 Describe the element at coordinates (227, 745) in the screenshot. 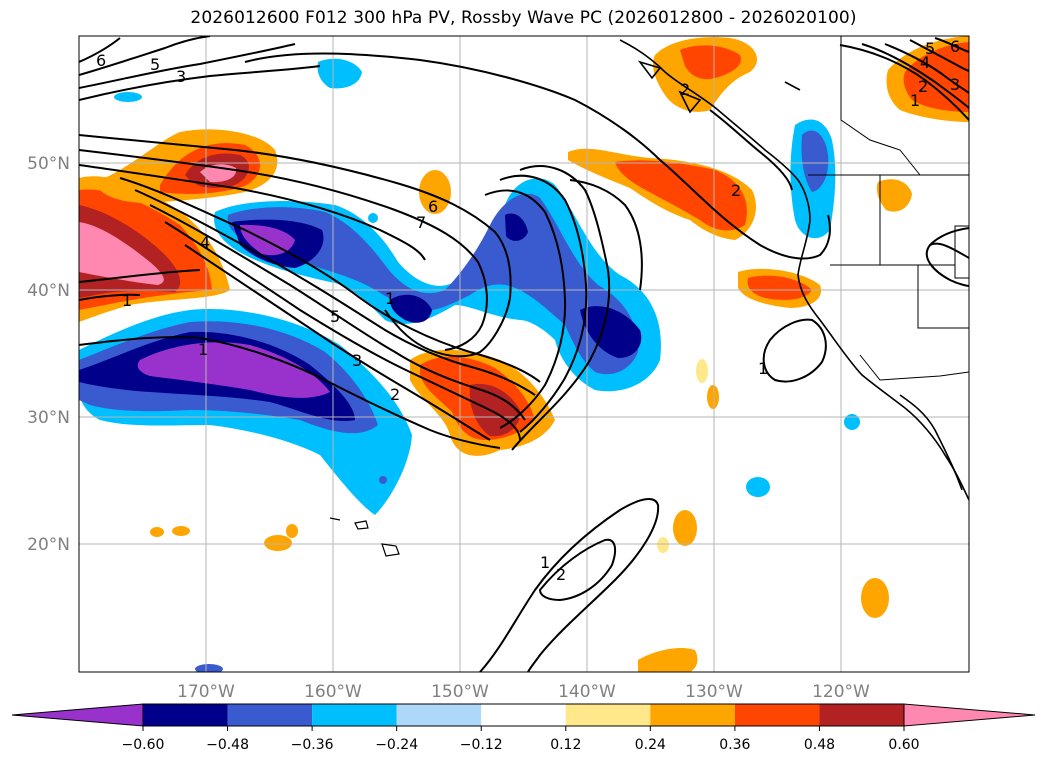

I see `colorbar-tick-label: −0.48` at that location.